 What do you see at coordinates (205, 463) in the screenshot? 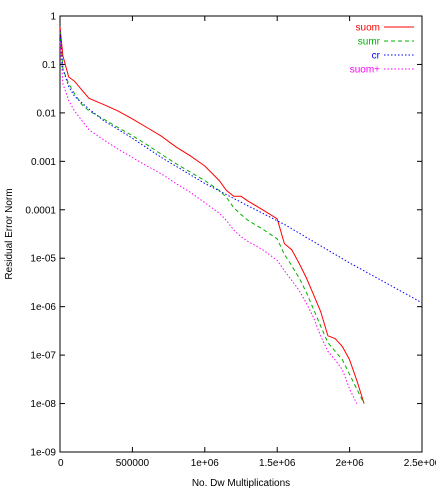
I see `x-tick-label: 1e+06` at bounding box center [205, 463].